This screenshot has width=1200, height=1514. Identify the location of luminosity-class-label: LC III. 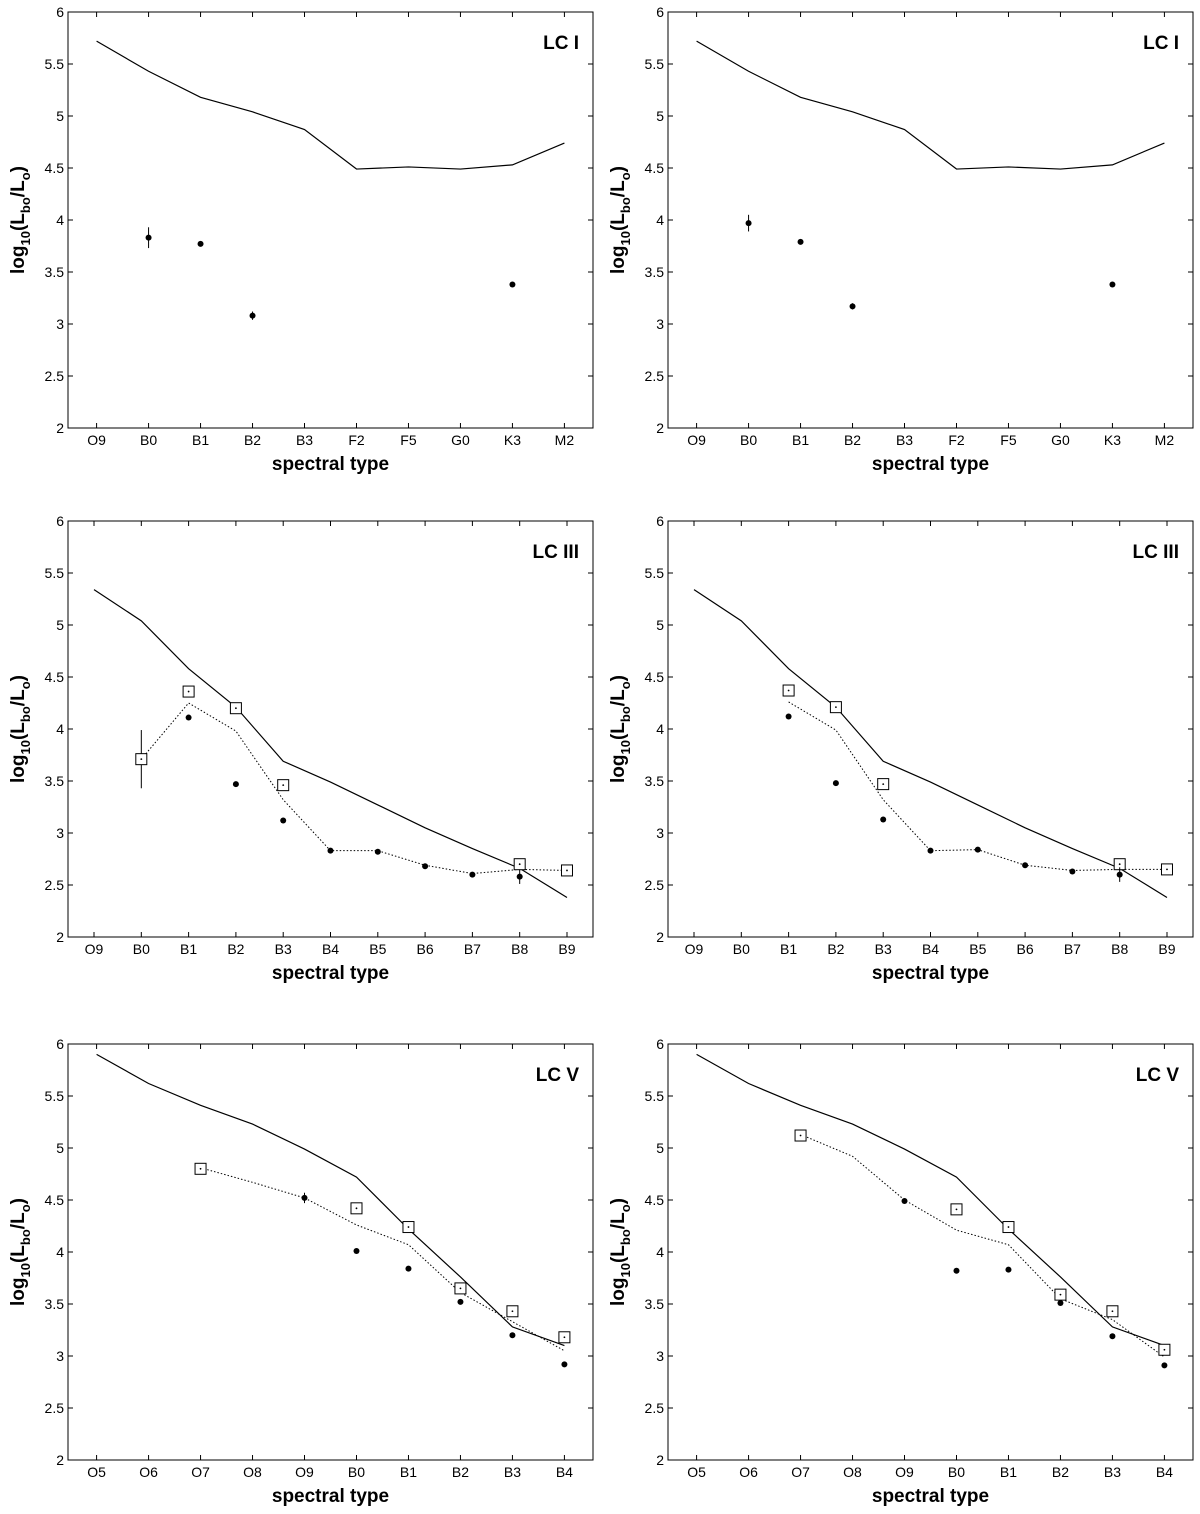
(556, 552).